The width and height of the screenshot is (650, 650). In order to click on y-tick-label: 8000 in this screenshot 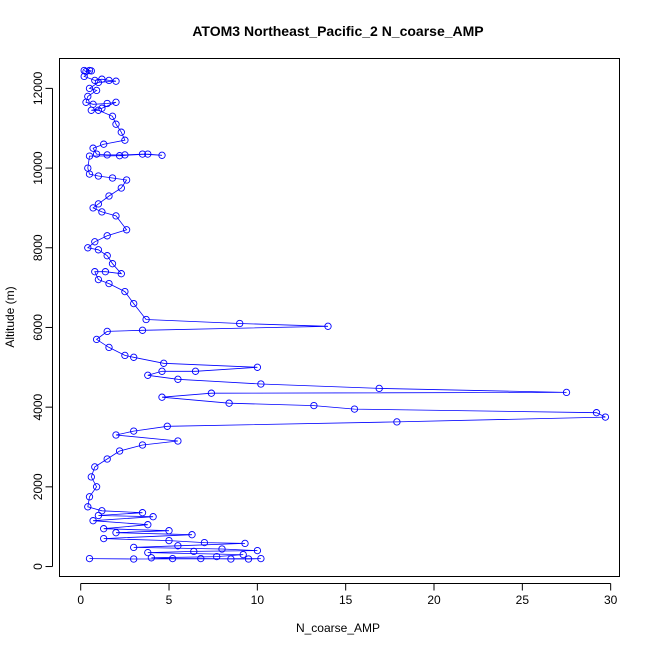, I will do `click(38, 247)`.